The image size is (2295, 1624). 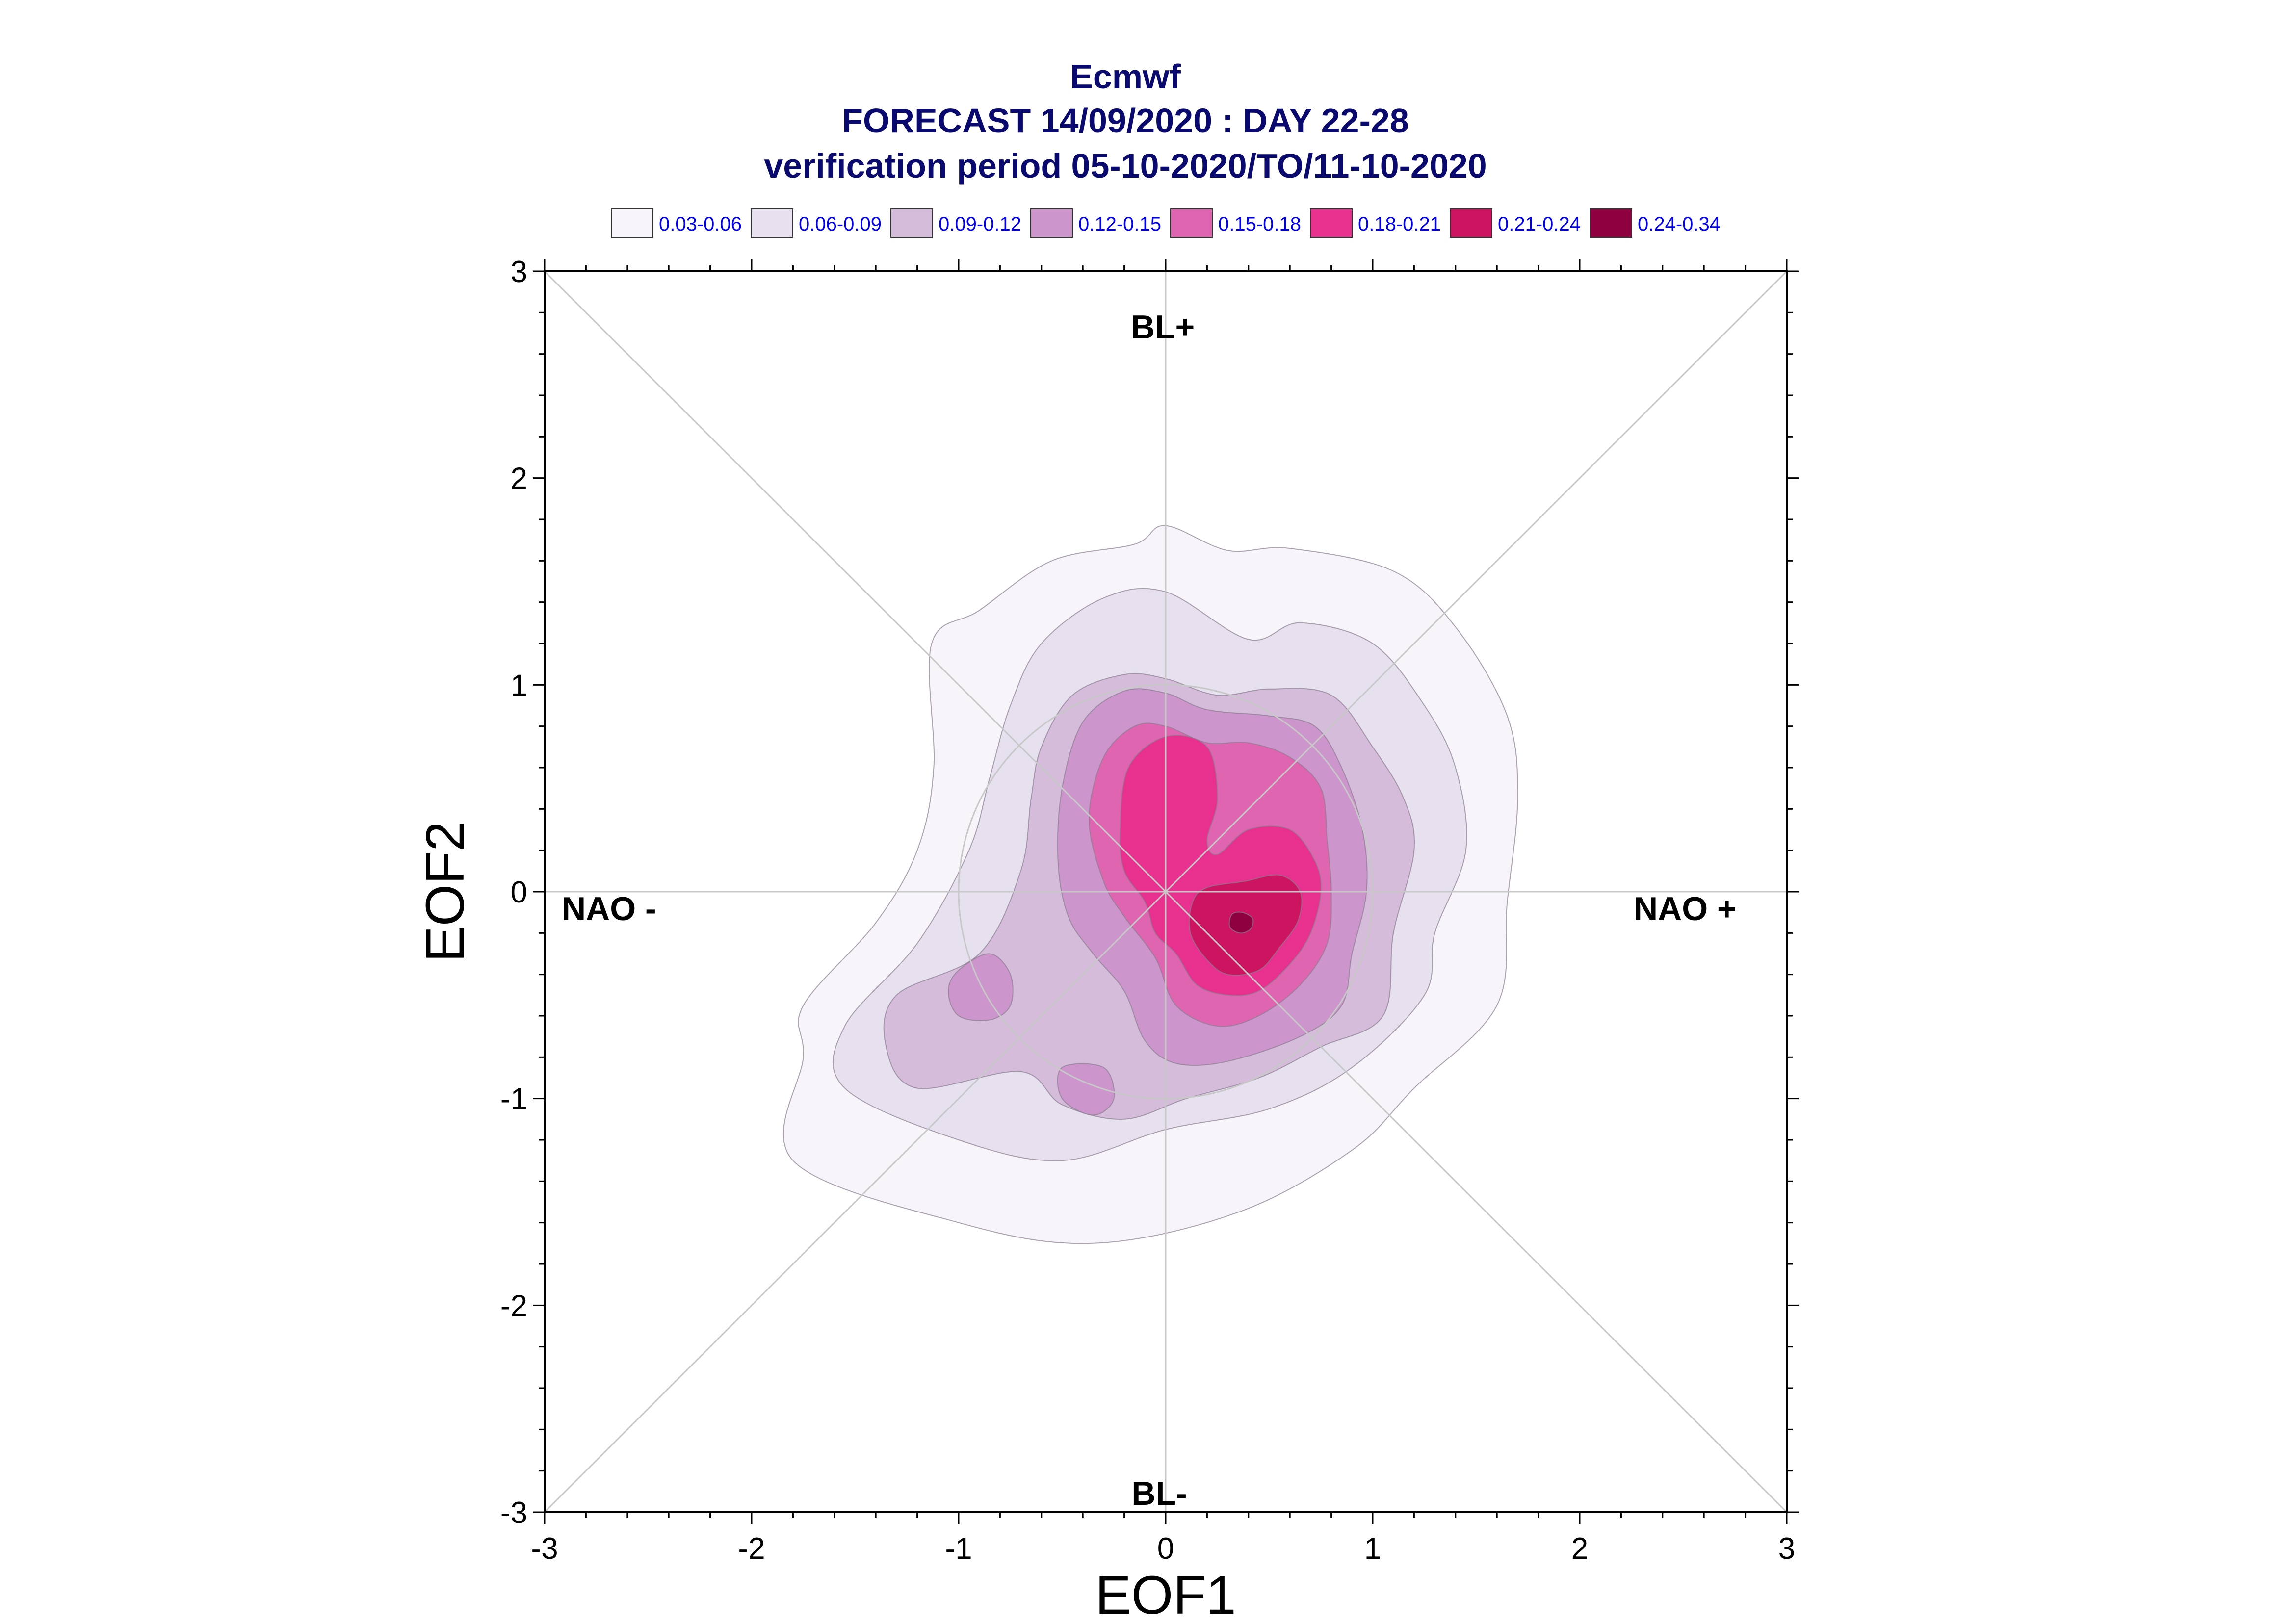 I want to click on regime-label-bottom: BL-, so click(x=1159, y=1493).